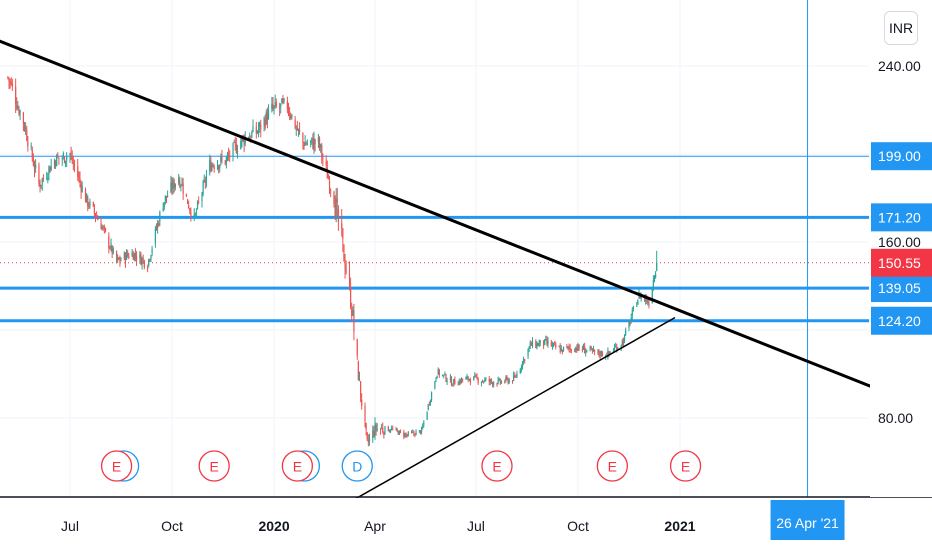 The width and height of the screenshot is (932, 550). I want to click on trendline-support, so click(505, 414).